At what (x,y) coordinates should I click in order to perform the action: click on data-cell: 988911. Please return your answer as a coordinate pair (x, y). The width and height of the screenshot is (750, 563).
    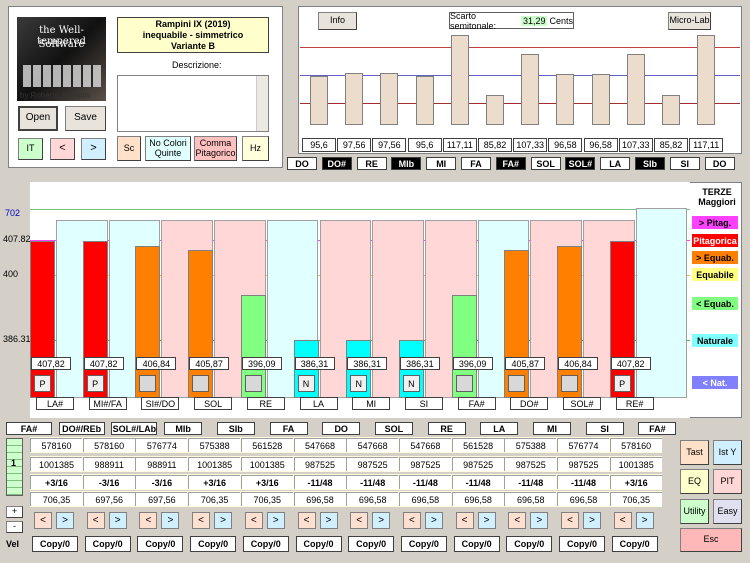
    Looking at the image, I should click on (108, 464).